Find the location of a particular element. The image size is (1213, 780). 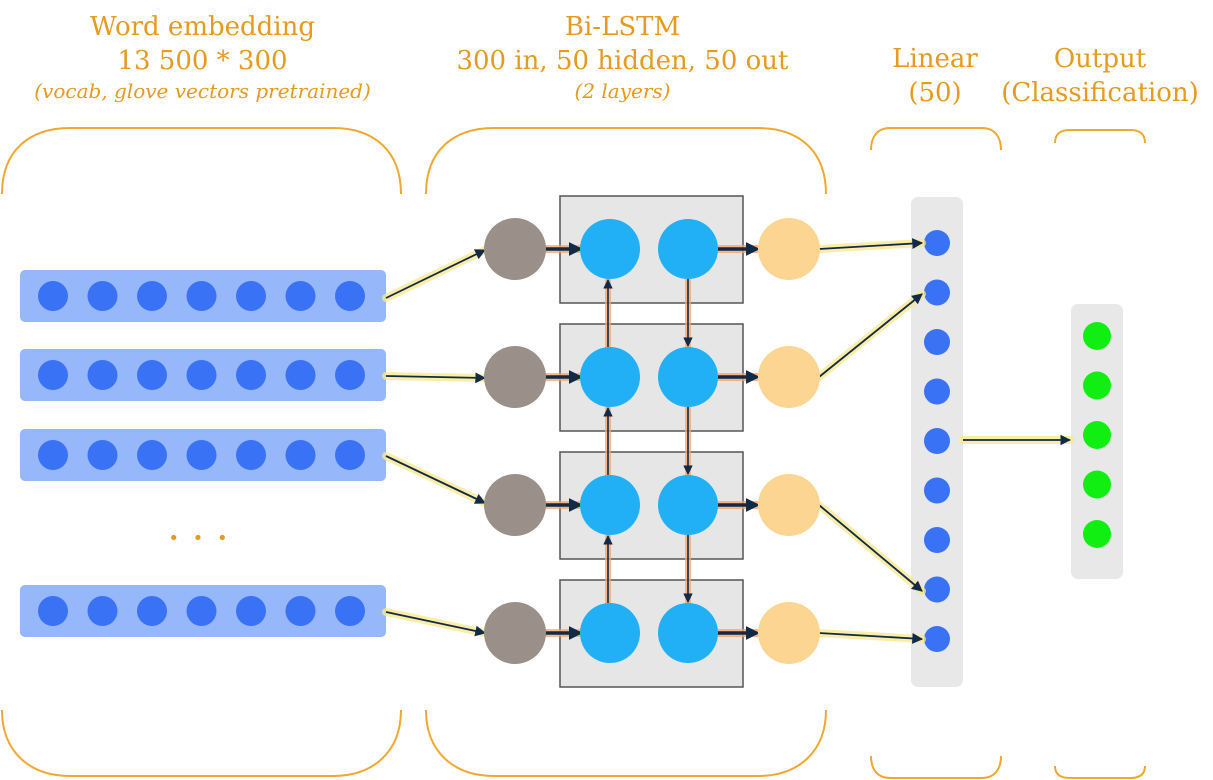

output-bracket is located at coordinates (1100, 454).